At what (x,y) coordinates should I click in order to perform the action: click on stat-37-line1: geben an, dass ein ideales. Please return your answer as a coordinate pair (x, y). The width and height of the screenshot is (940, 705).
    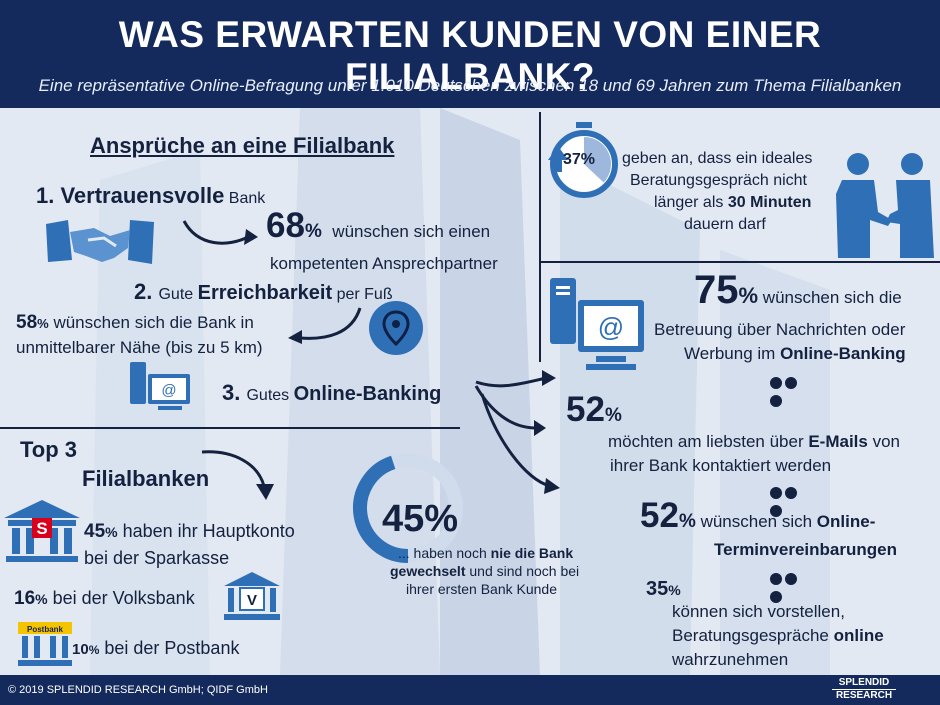
    Looking at the image, I should click on (717, 158).